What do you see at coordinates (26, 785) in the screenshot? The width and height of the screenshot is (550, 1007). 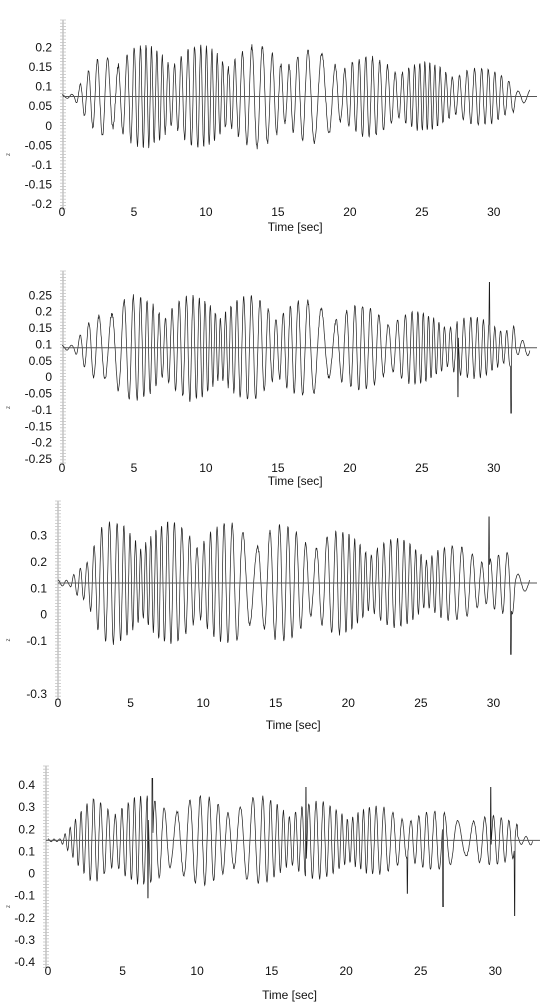 I see `y-tick-label: 0.4` at bounding box center [26, 785].